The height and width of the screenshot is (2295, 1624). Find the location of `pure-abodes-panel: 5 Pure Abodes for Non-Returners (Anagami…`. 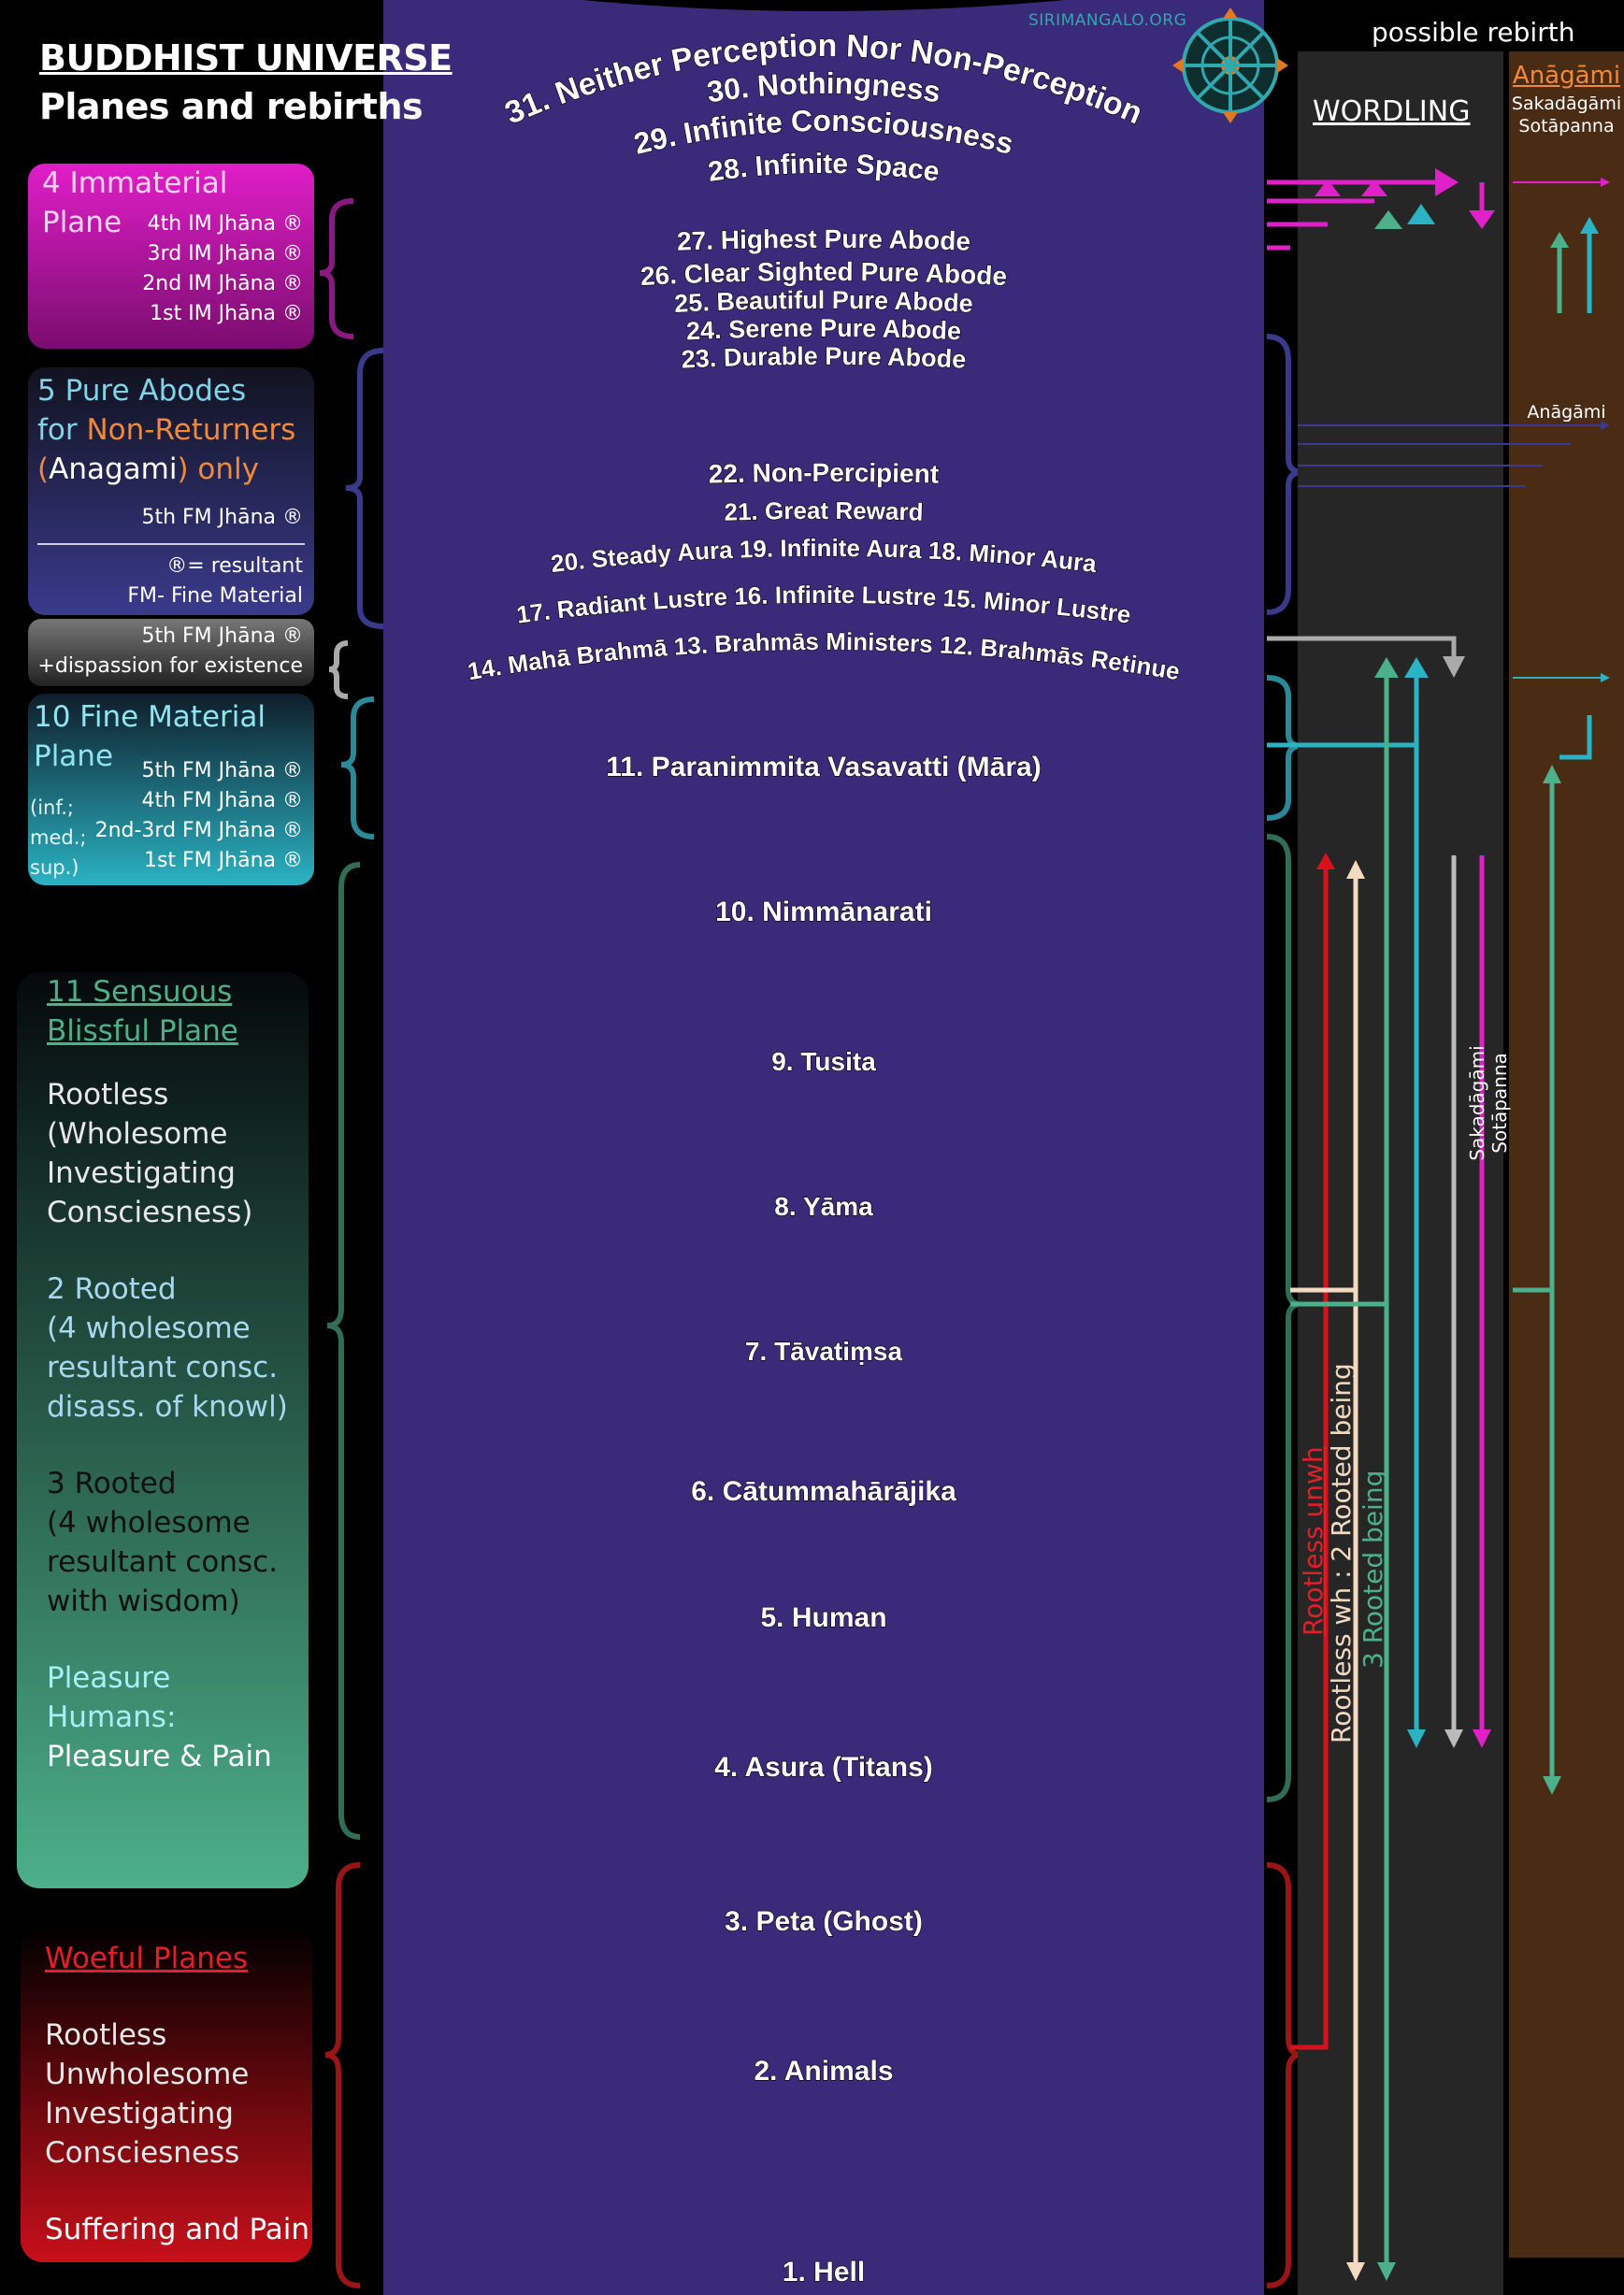

pure-abodes-panel: 5 Pure Abodes for Non-Returners (Anagami… is located at coordinates (171, 491).